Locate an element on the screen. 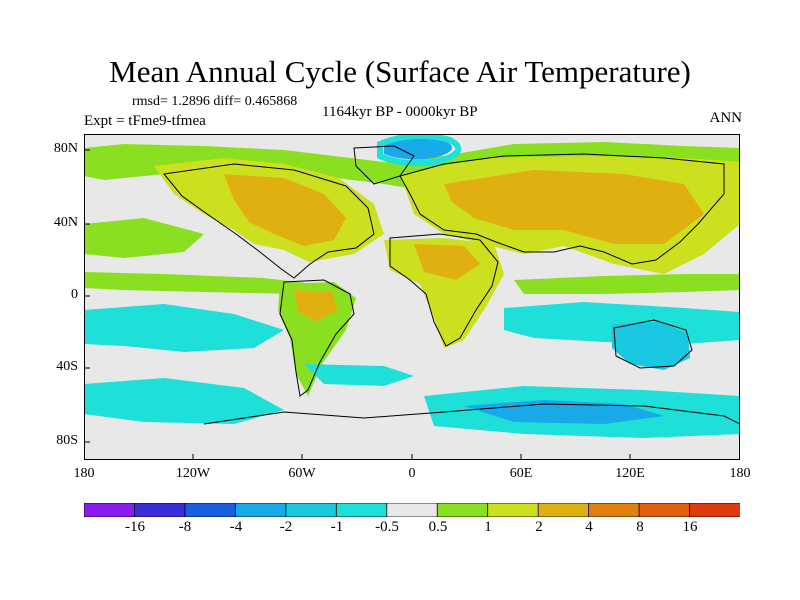 This screenshot has height=600, width=800. stats-label: rmsd= 1.2896 diff= 0.465868 is located at coordinates (215, 101).